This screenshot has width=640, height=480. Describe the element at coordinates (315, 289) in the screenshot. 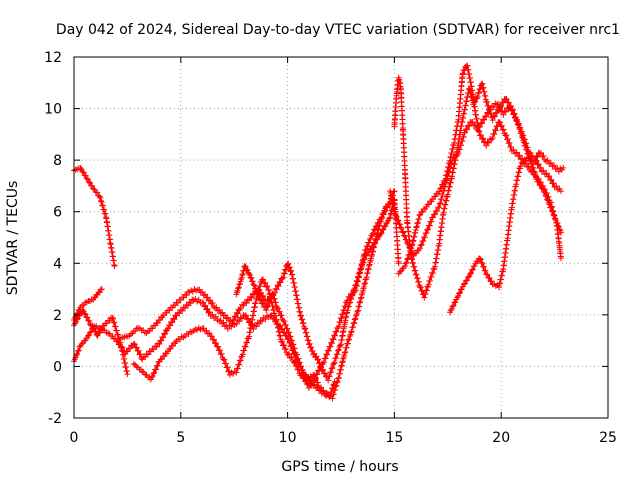

I see `series-sat-g` at that location.